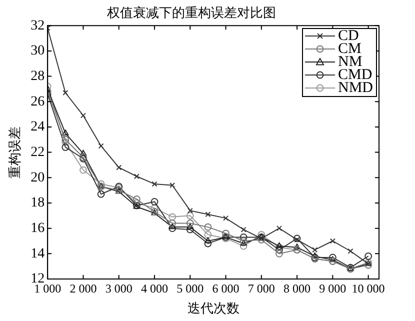  I want to click on x-tick-label: 7 000, so click(261, 288).